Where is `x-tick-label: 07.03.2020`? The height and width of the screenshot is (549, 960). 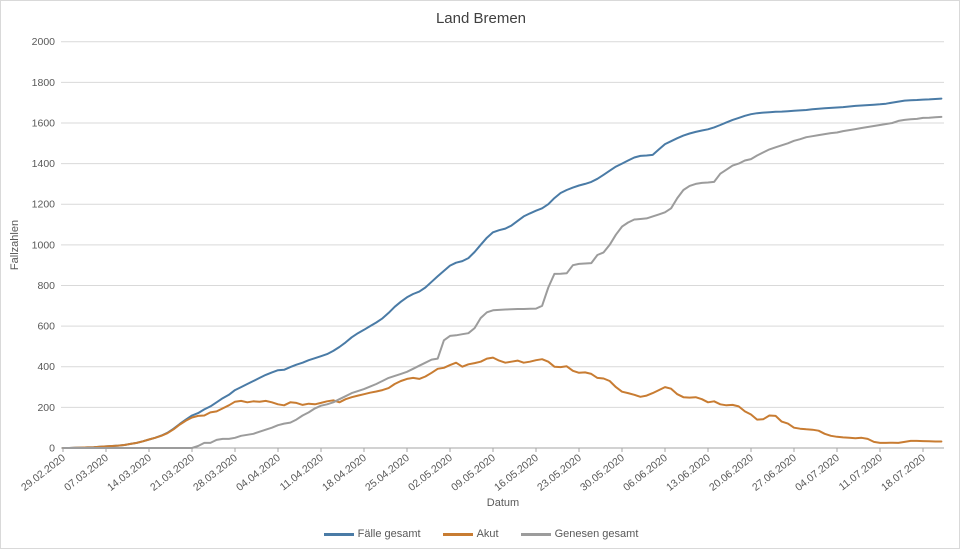 x-tick-label: 07.03.2020 is located at coordinates (86, 473).